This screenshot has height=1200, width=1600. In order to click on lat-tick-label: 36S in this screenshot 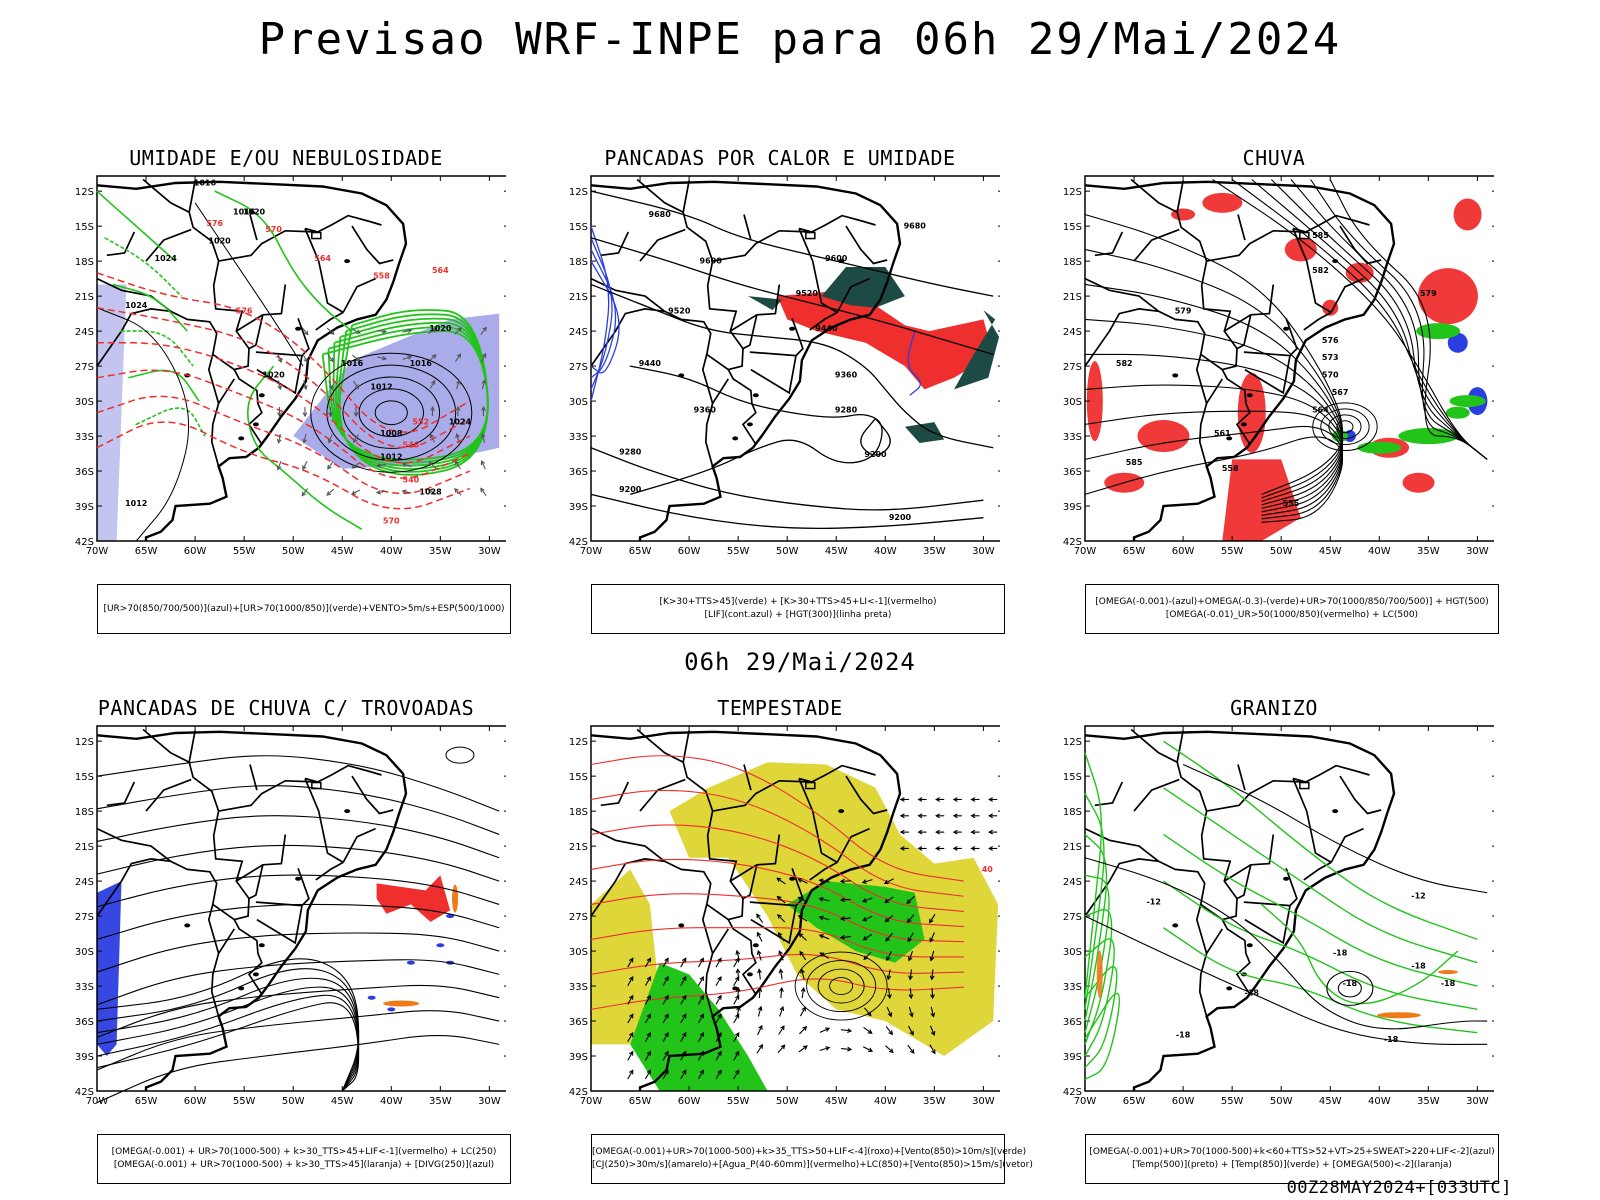, I will do `click(1072, 472)`.